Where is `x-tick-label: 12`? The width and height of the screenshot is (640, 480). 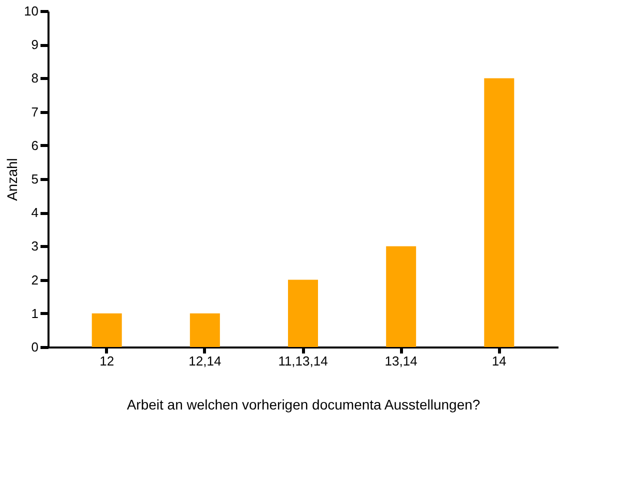
x-tick-label: 12 is located at coordinates (107, 361).